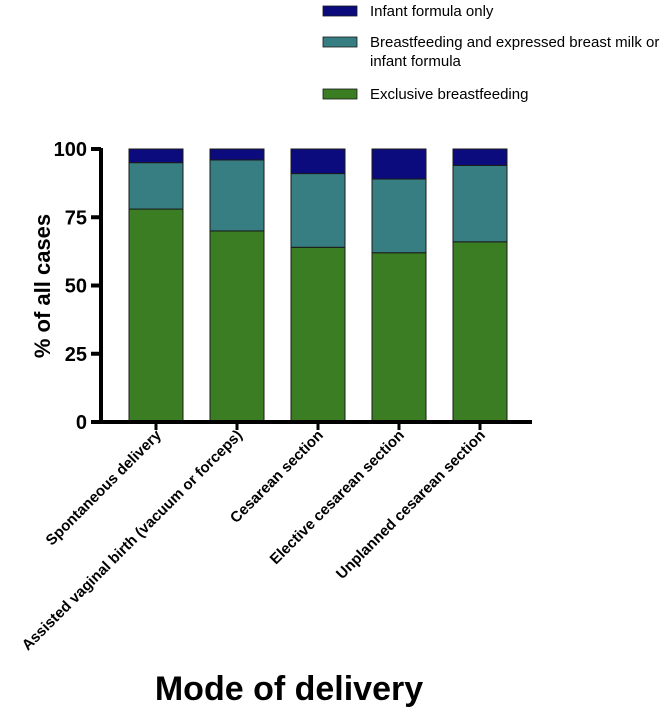  Describe the element at coordinates (337, 497) in the screenshot. I see `x-category-label: Elective cesarean section` at that location.